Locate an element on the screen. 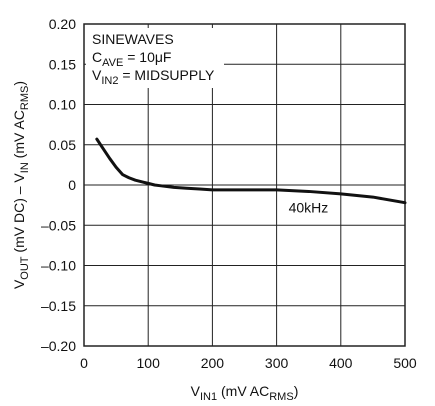  x-tick-label: 200 is located at coordinates (213, 363).